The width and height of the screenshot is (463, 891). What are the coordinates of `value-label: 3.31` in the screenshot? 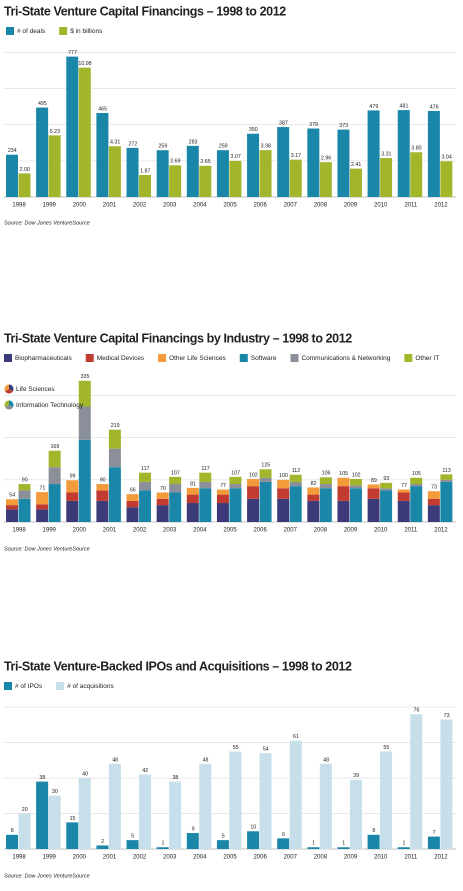 It's located at (386, 154).